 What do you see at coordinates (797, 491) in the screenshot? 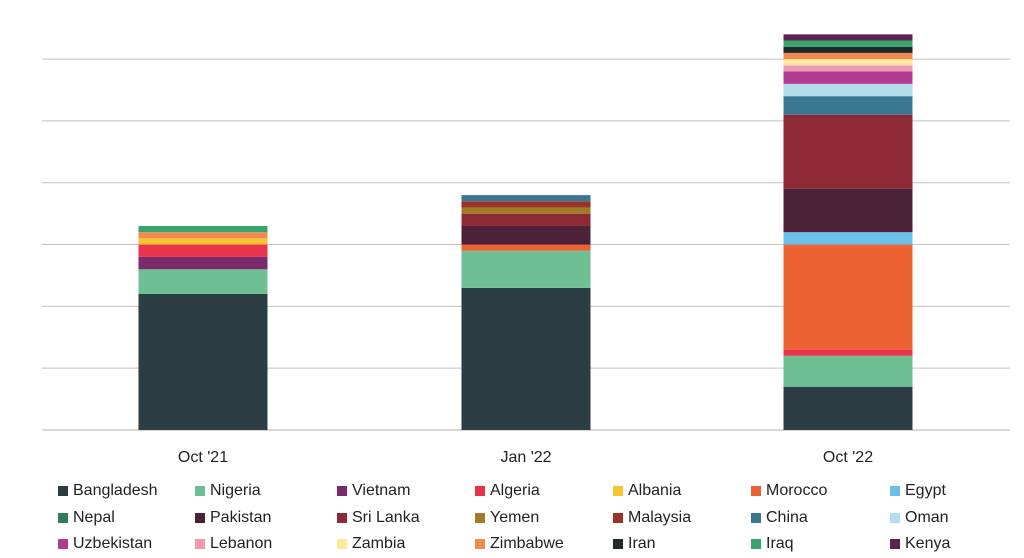
I see `legend-label: Morocco` at bounding box center [797, 491].